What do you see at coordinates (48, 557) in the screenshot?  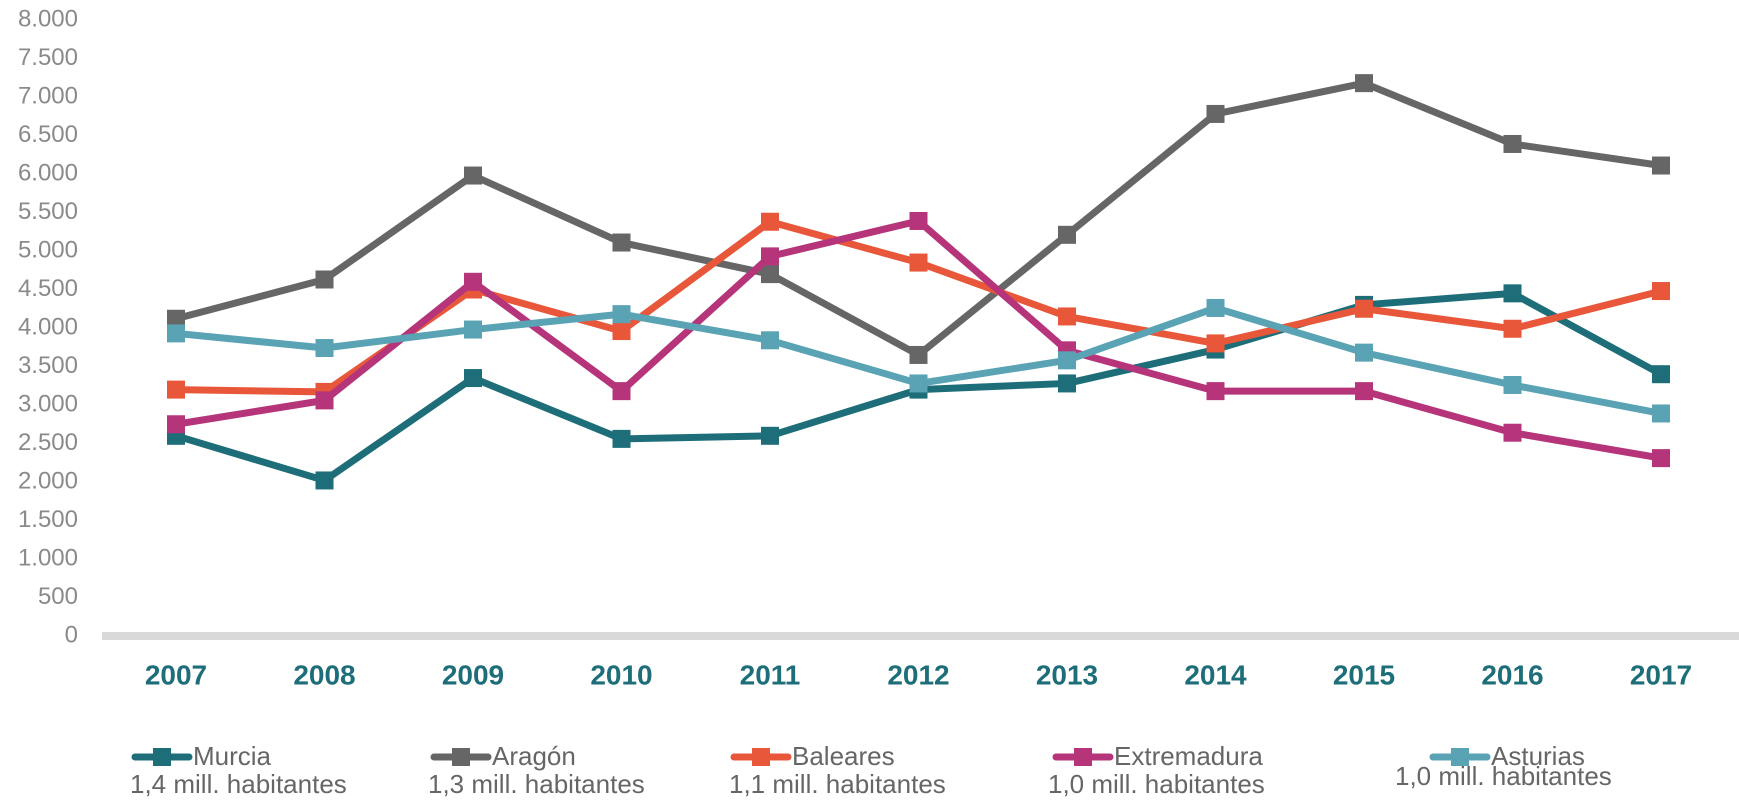 I see `y-tick-label: 1.000` at bounding box center [48, 557].